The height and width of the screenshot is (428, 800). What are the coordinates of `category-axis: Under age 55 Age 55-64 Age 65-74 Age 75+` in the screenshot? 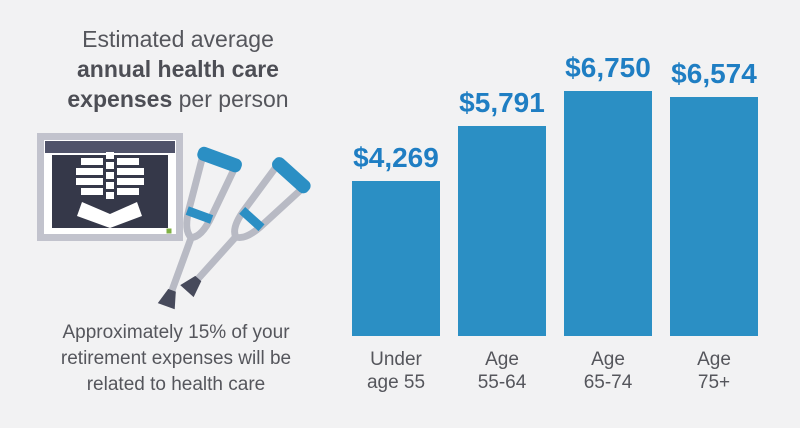 It's located at (555, 371).